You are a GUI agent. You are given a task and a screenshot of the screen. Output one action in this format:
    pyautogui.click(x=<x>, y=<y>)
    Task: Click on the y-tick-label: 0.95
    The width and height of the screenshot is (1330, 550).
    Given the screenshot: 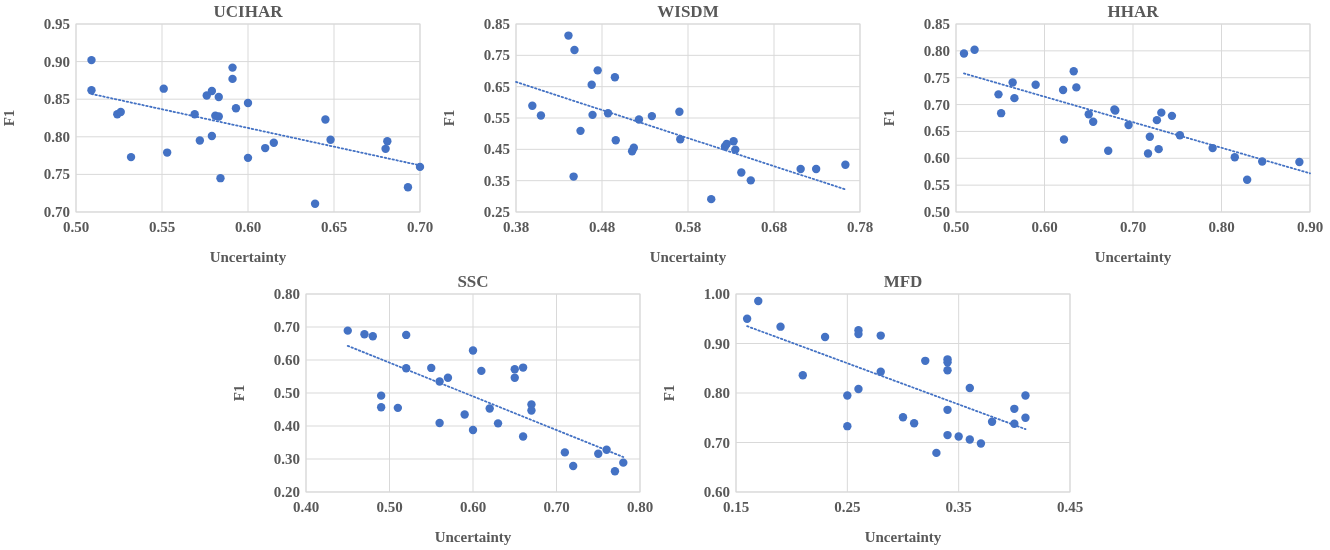 What is the action you would take?
    pyautogui.click(x=56, y=24)
    